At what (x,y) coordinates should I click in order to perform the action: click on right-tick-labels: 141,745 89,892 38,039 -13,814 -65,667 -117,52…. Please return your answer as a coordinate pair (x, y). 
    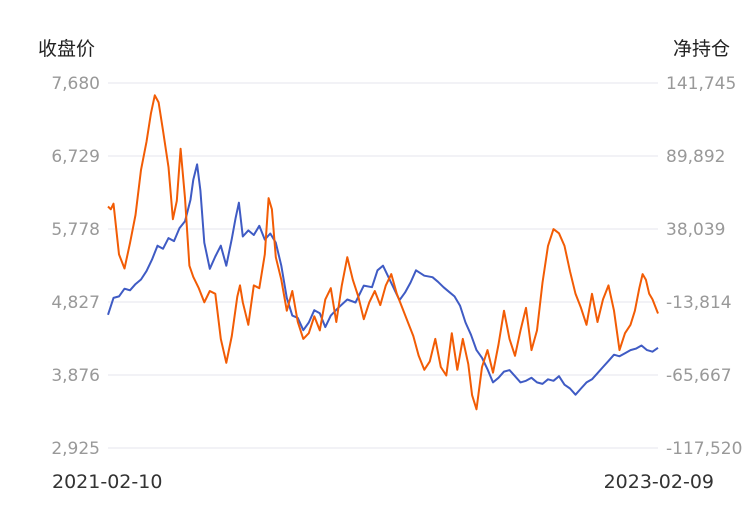
    Looking at the image, I should click on (704, 266).